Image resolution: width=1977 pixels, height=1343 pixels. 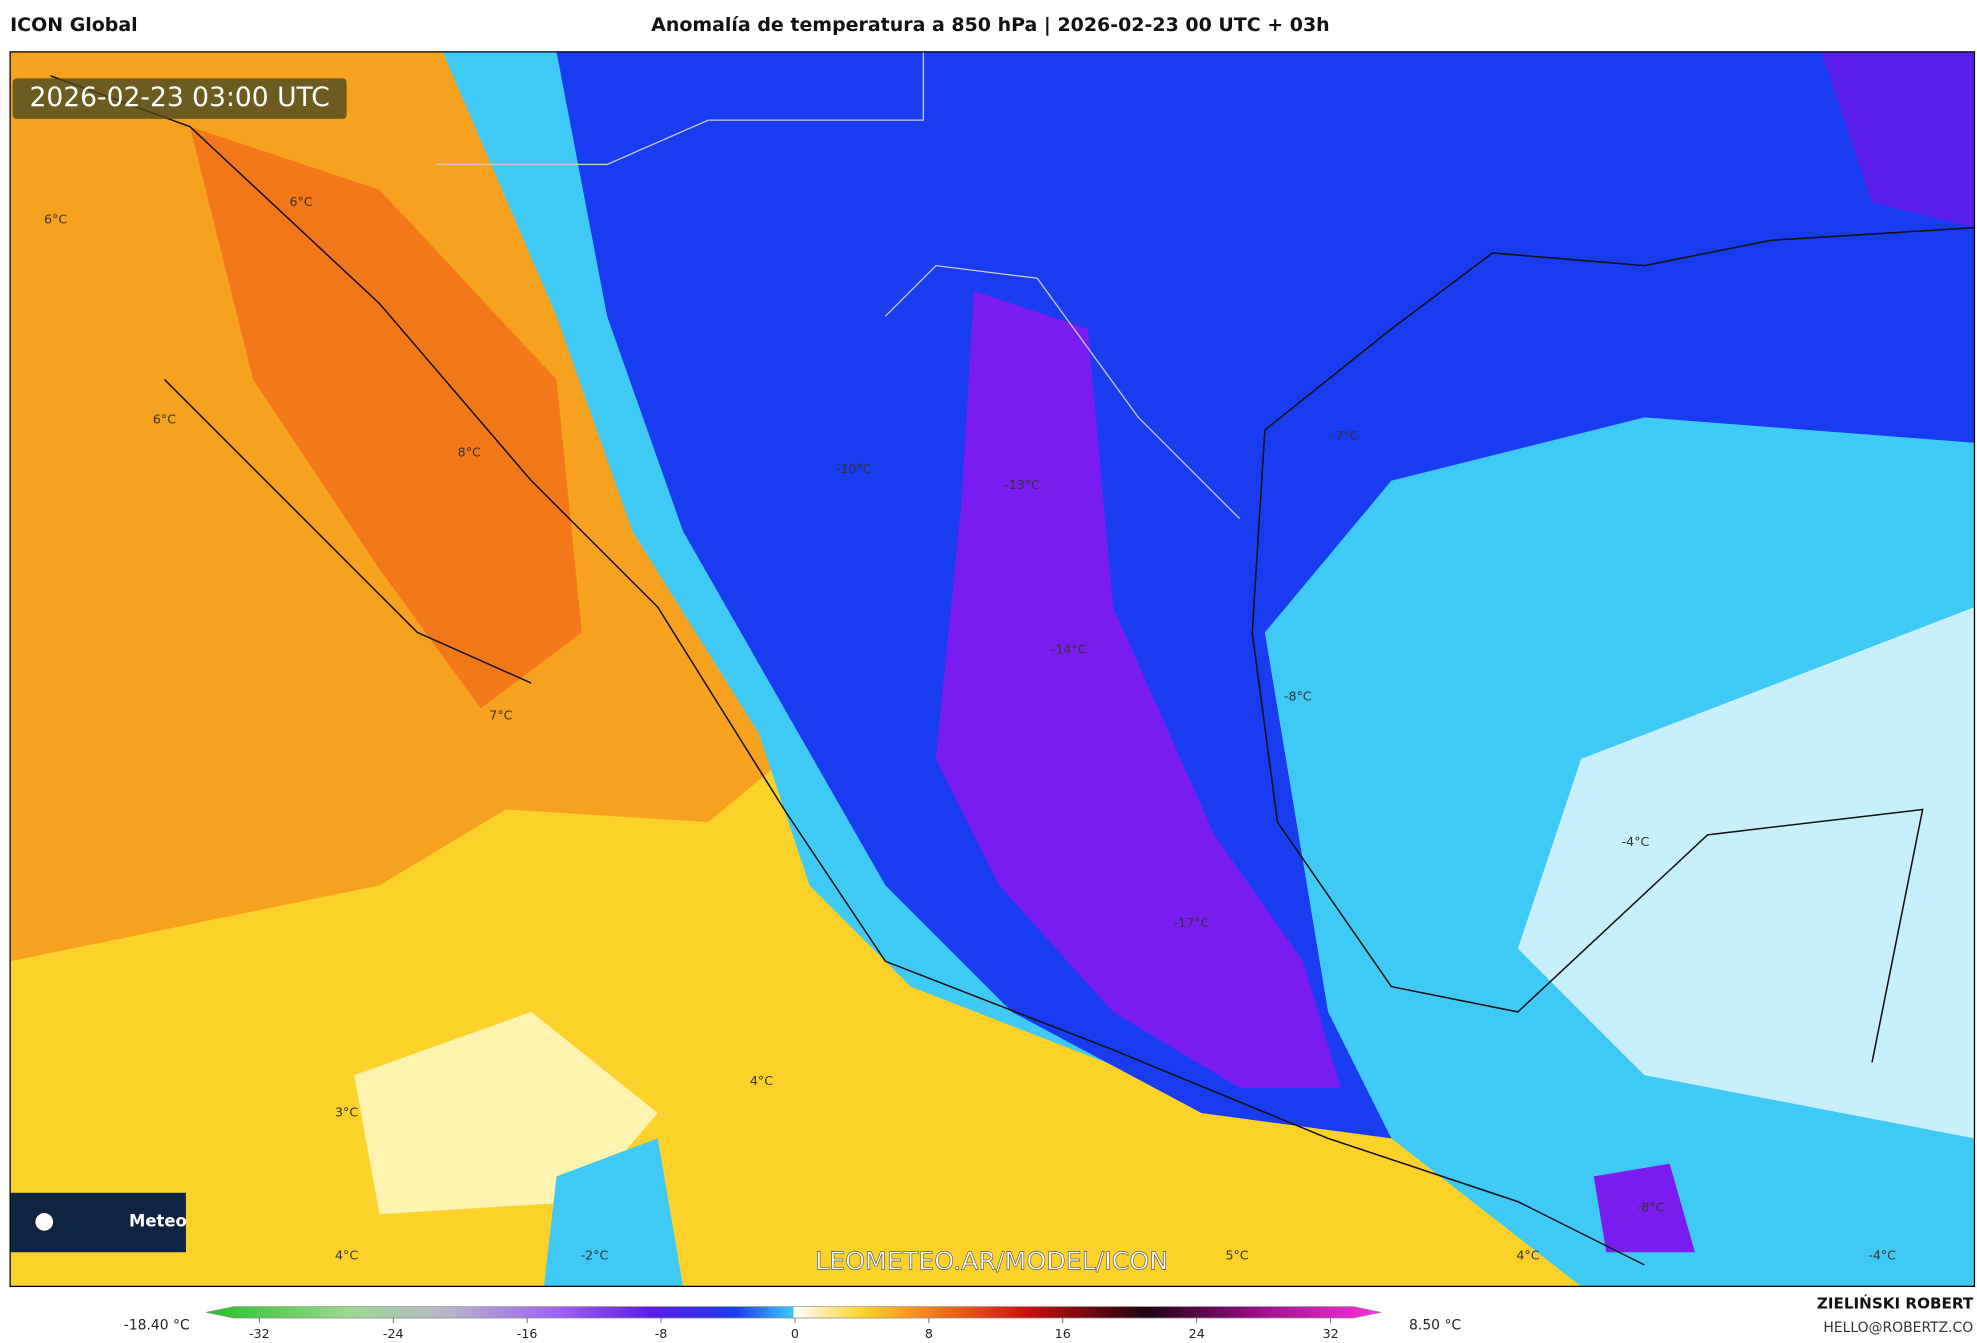 What do you see at coordinates (1192, 922) in the screenshot?
I see `map-label: -17°C` at bounding box center [1192, 922].